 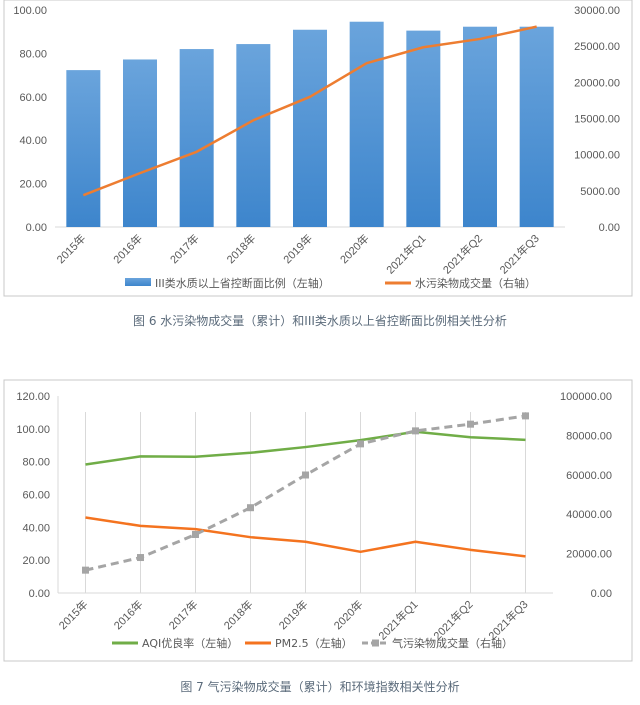 I want to click on legend-label: 气污染物成交量（右轴）, so click(x=452, y=643).